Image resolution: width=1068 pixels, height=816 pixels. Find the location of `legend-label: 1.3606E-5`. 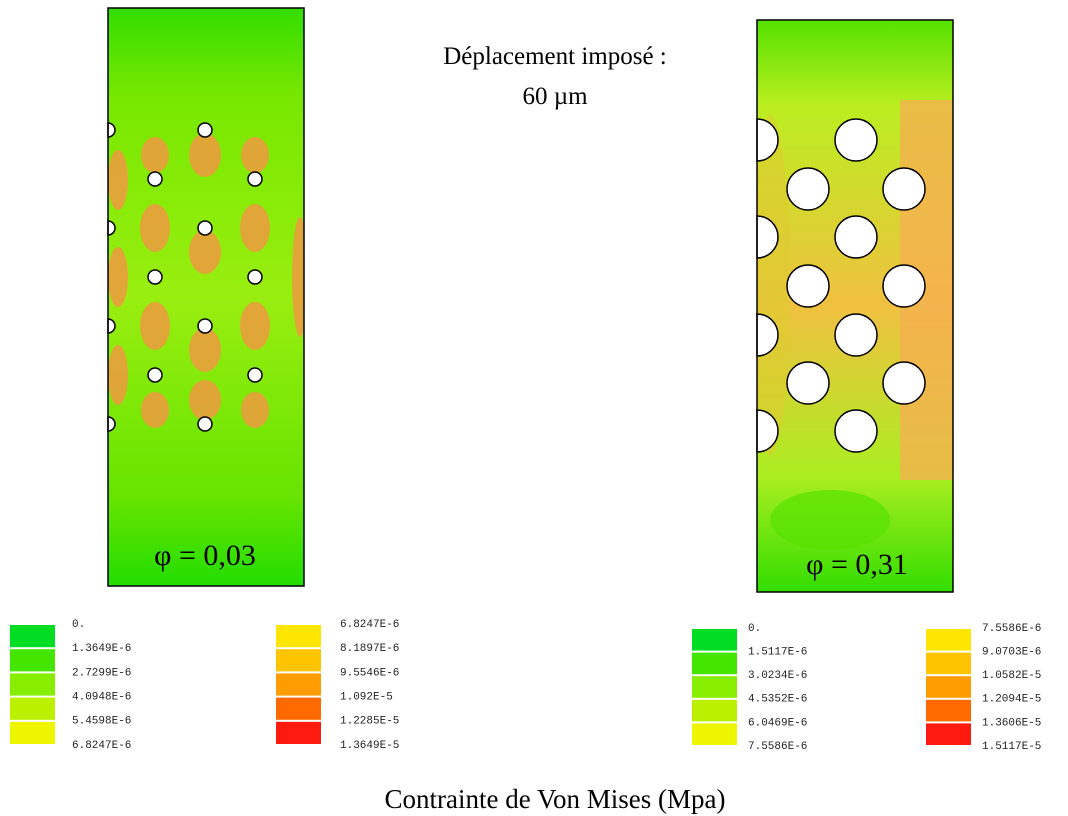

legend-label: 1.3606E-5 is located at coordinates (1011, 723).